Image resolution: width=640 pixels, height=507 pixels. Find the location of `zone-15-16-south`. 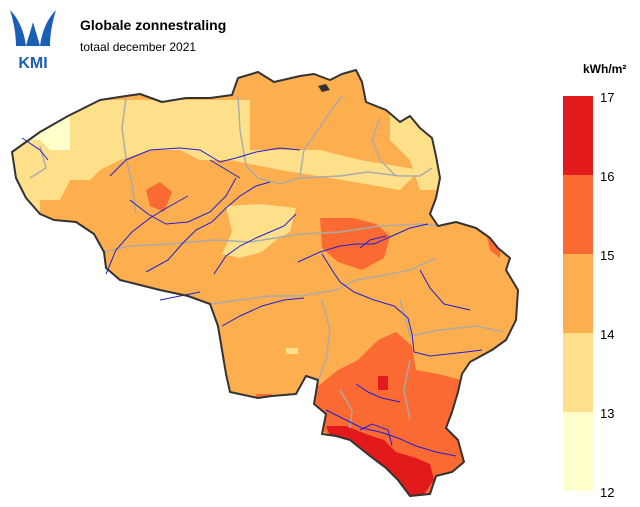

zone-15-16-south is located at coordinates (391, 414).